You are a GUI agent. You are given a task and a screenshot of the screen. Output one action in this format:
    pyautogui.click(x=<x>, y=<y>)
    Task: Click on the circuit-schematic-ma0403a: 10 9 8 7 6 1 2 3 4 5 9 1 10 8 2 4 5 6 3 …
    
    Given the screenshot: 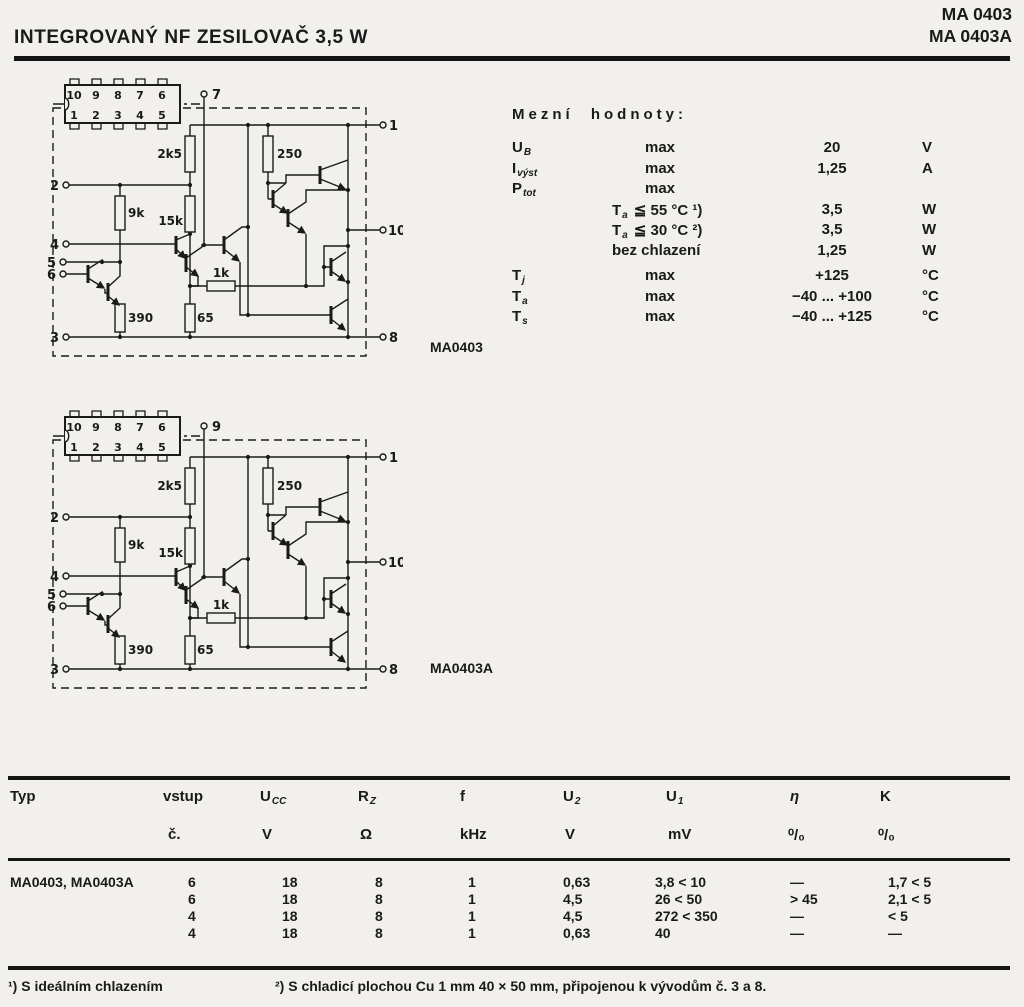 What is the action you would take?
    pyautogui.click(x=225, y=557)
    